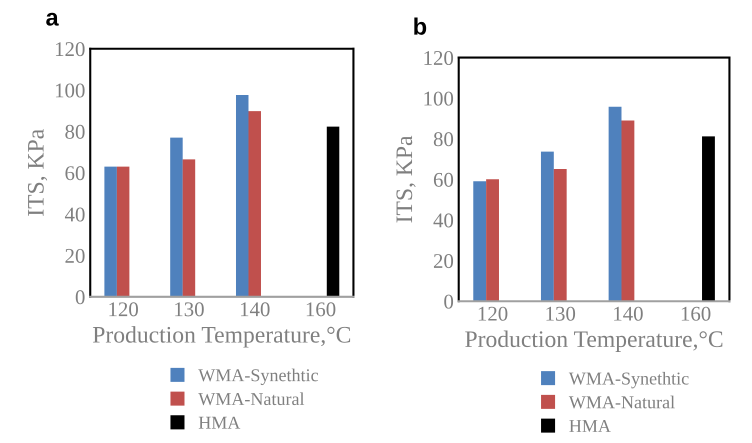 Image resolution: width=752 pixels, height=443 pixels. Describe the element at coordinates (420, 26) in the screenshot. I see `chart-title: b` at that location.